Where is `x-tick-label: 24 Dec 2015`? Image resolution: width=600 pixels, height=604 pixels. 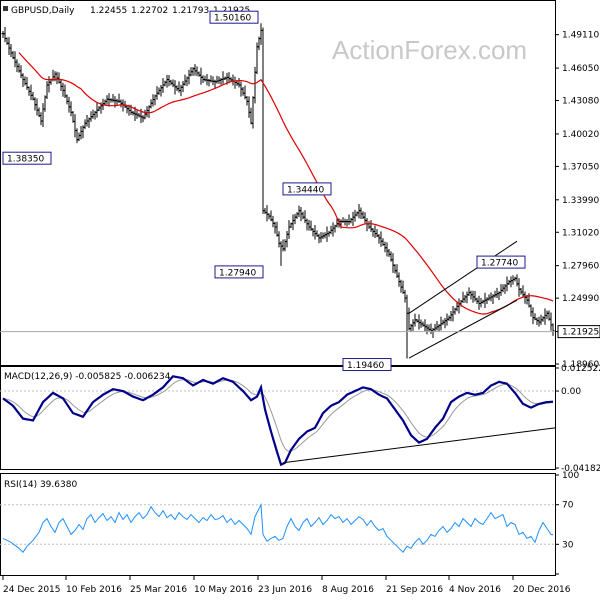
x-tick-label: 24 Dec 2015 is located at coordinates (32, 590).